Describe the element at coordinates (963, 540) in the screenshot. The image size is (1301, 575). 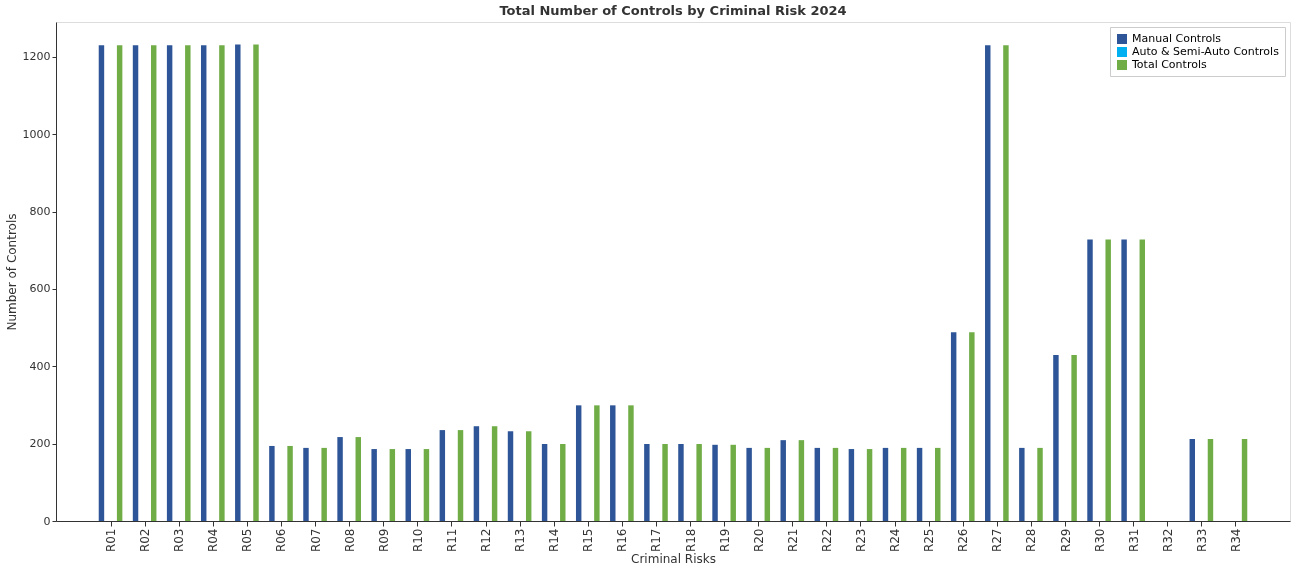
I see `x-tick-label: R26` at that location.